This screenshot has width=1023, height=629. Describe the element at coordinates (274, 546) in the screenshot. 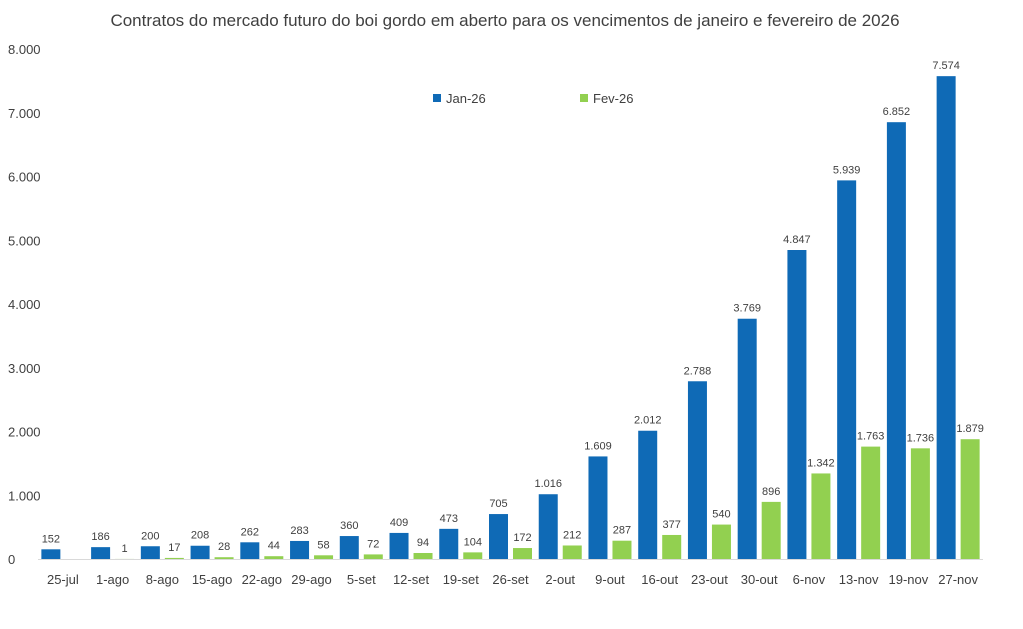

I see `data-label: 44` at that location.